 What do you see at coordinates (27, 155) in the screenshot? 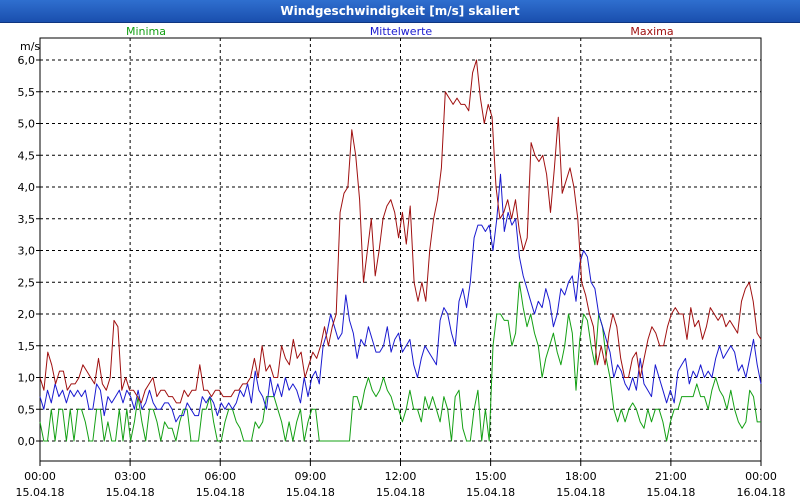
I see `y-tick-label: 4,5` at bounding box center [27, 155].